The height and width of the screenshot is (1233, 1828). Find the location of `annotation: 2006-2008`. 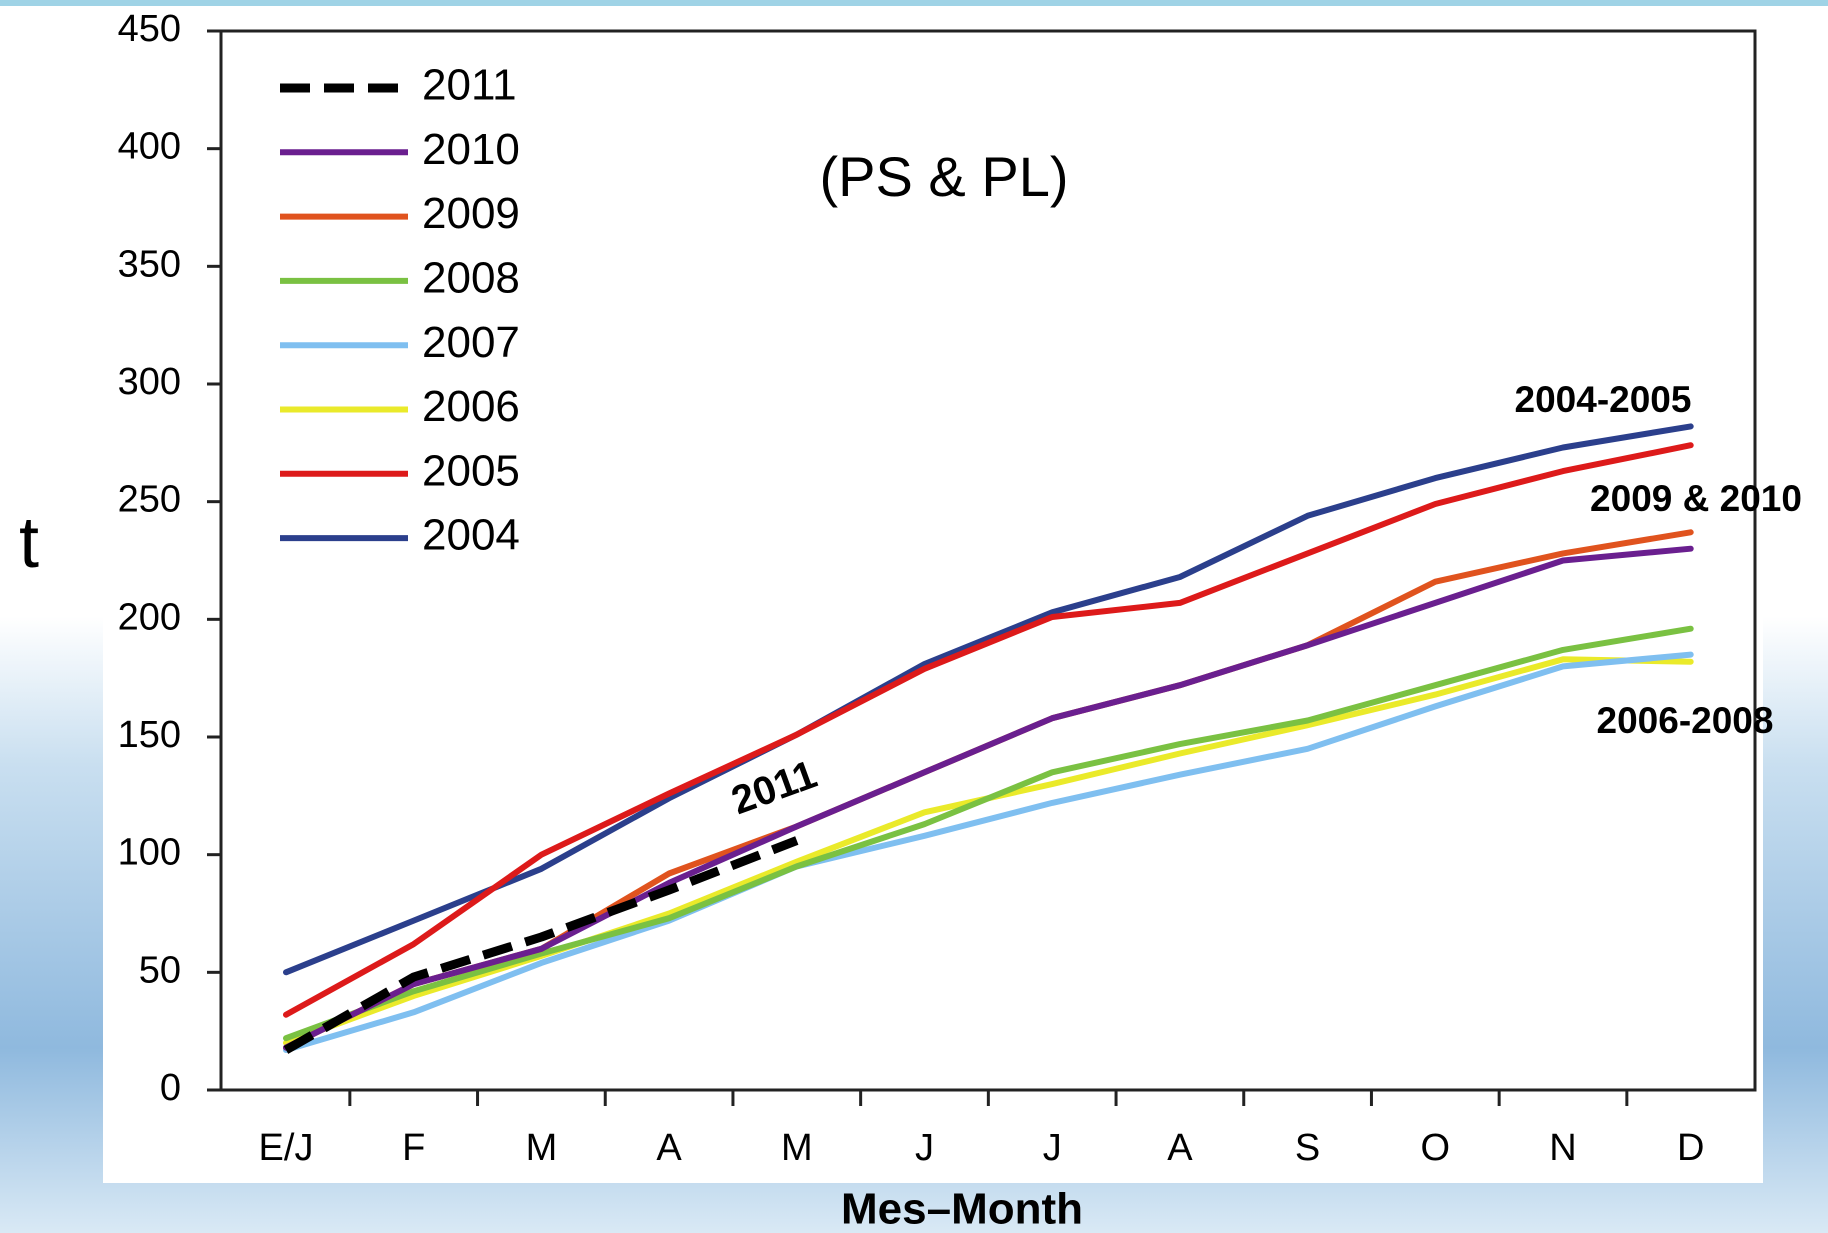

annotation: 2006-2008 is located at coordinates (1685, 720).